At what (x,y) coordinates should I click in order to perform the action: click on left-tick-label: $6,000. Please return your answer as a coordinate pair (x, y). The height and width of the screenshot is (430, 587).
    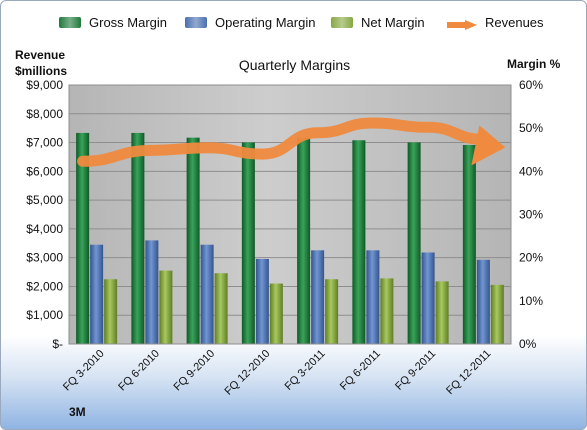
    Looking at the image, I should click on (44, 171).